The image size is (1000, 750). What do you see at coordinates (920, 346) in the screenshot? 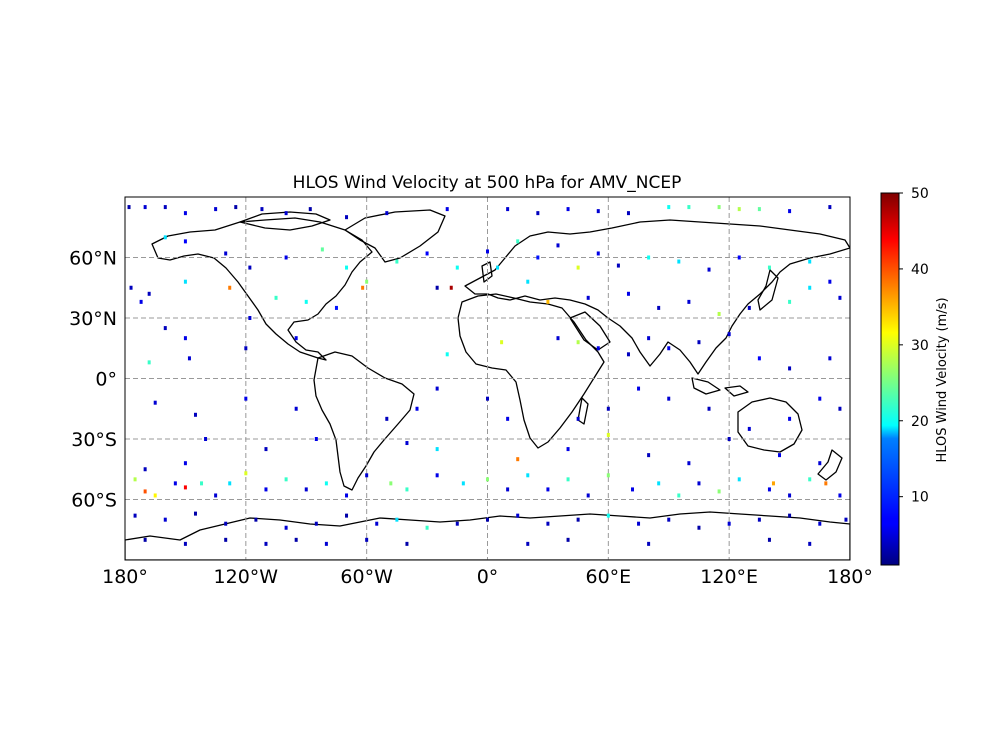
I see `colorbar-tick-label: 30` at bounding box center [920, 346].